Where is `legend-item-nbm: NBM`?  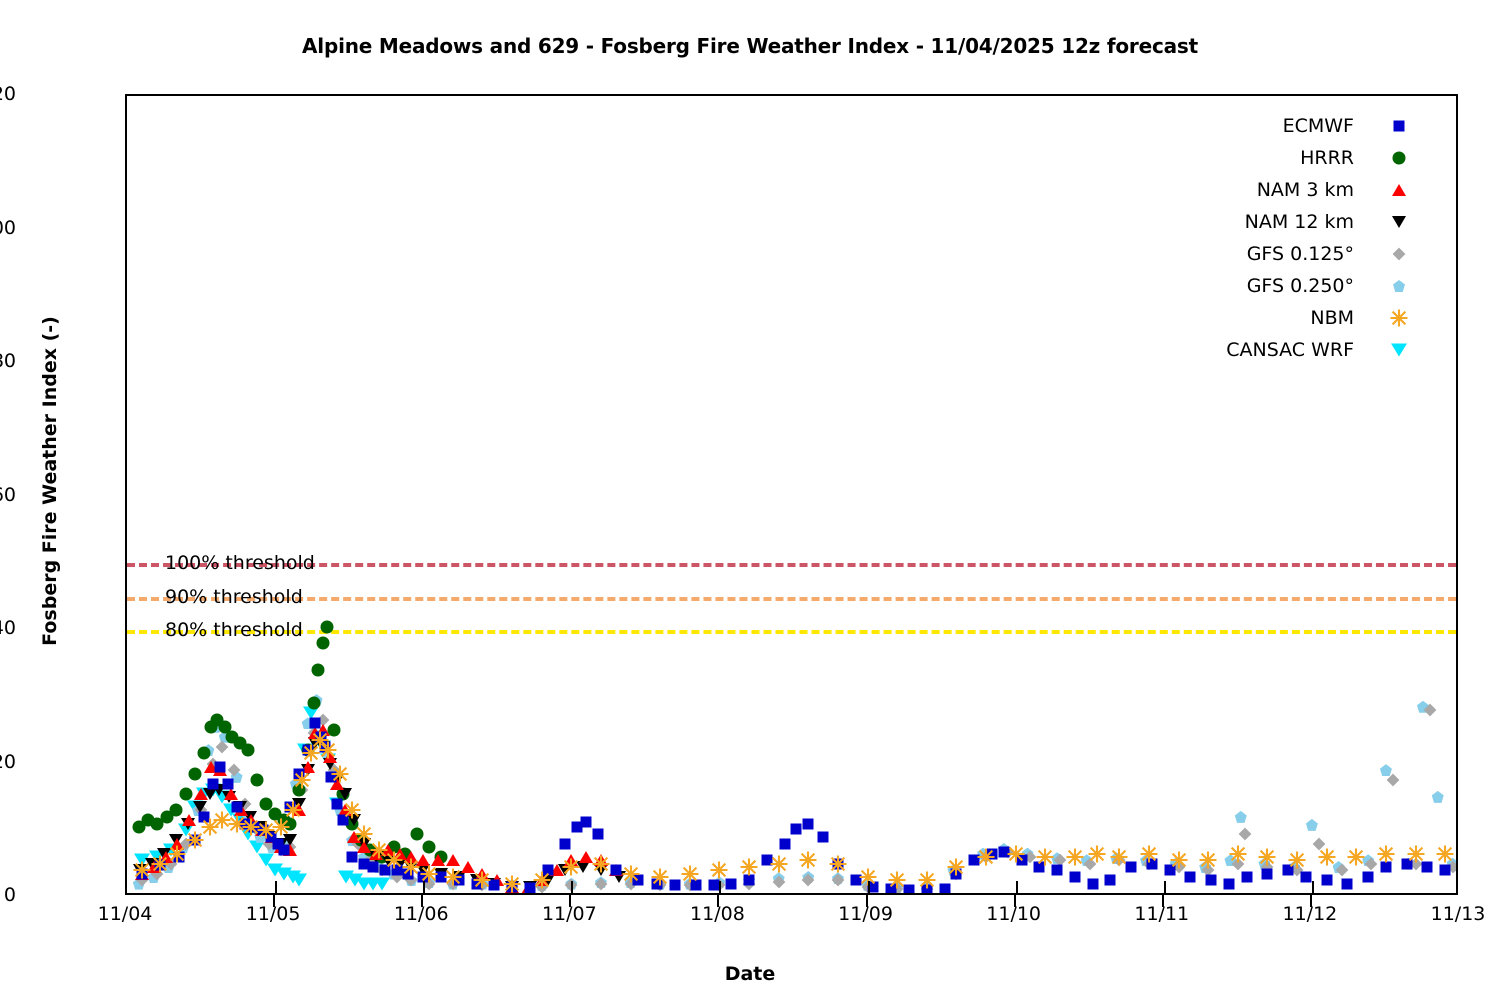
legend-item-nbm: NBM is located at coordinates (1280, 318).